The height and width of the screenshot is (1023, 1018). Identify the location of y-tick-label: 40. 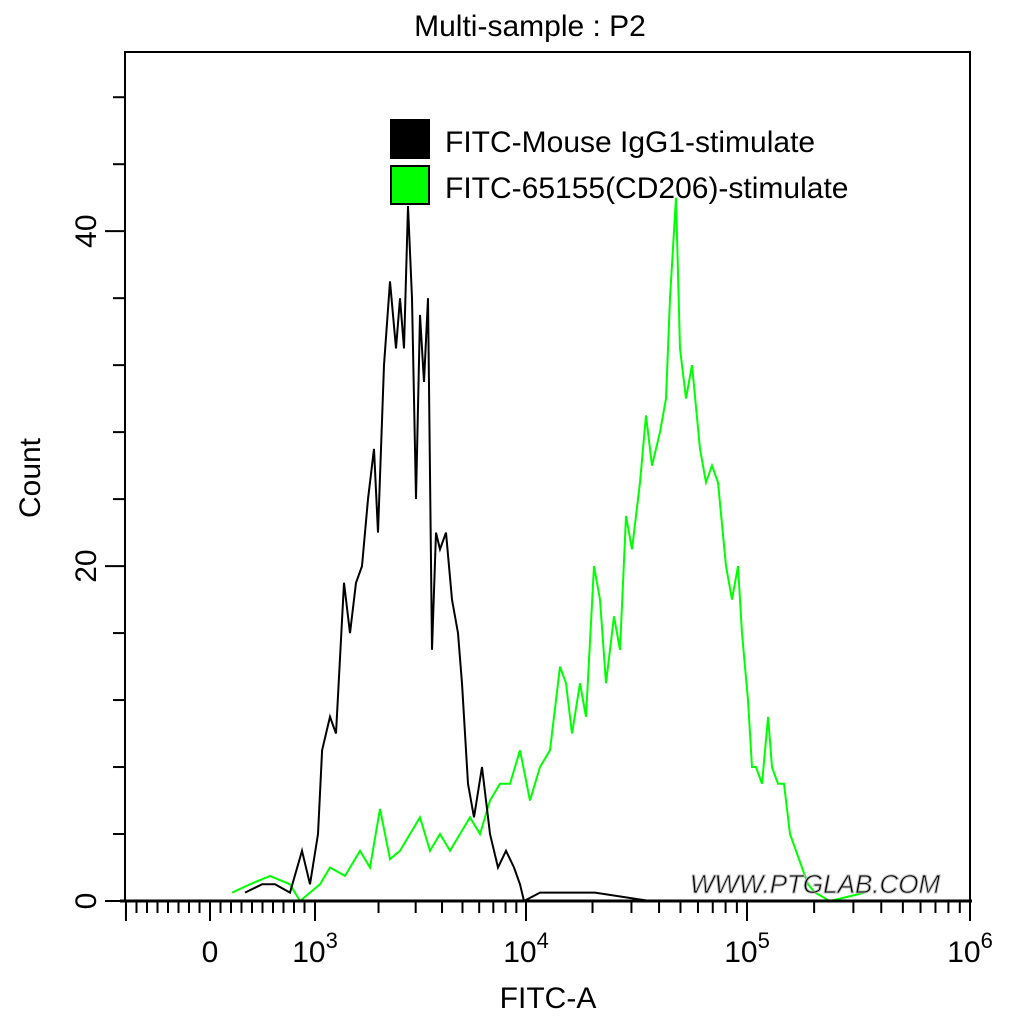
(86, 230).